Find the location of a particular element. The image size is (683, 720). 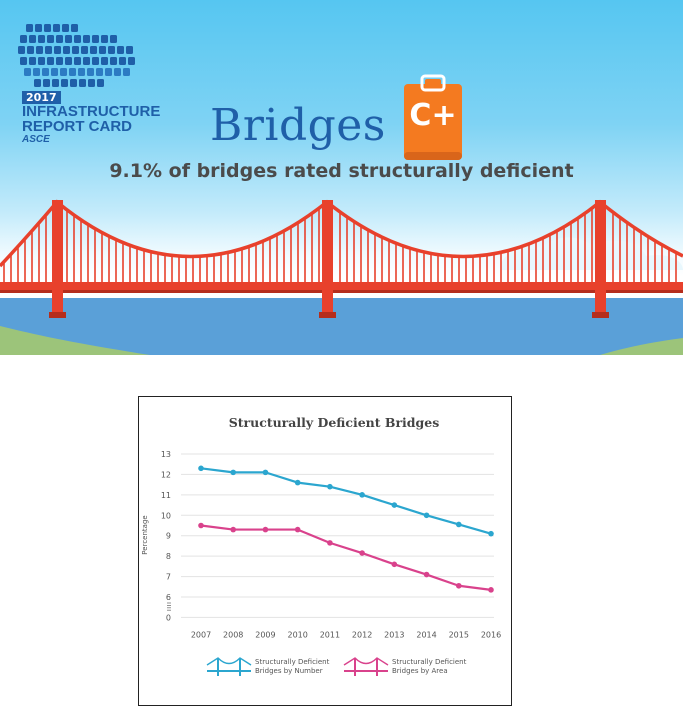

bridge-deck-shadow is located at coordinates (341, 291).